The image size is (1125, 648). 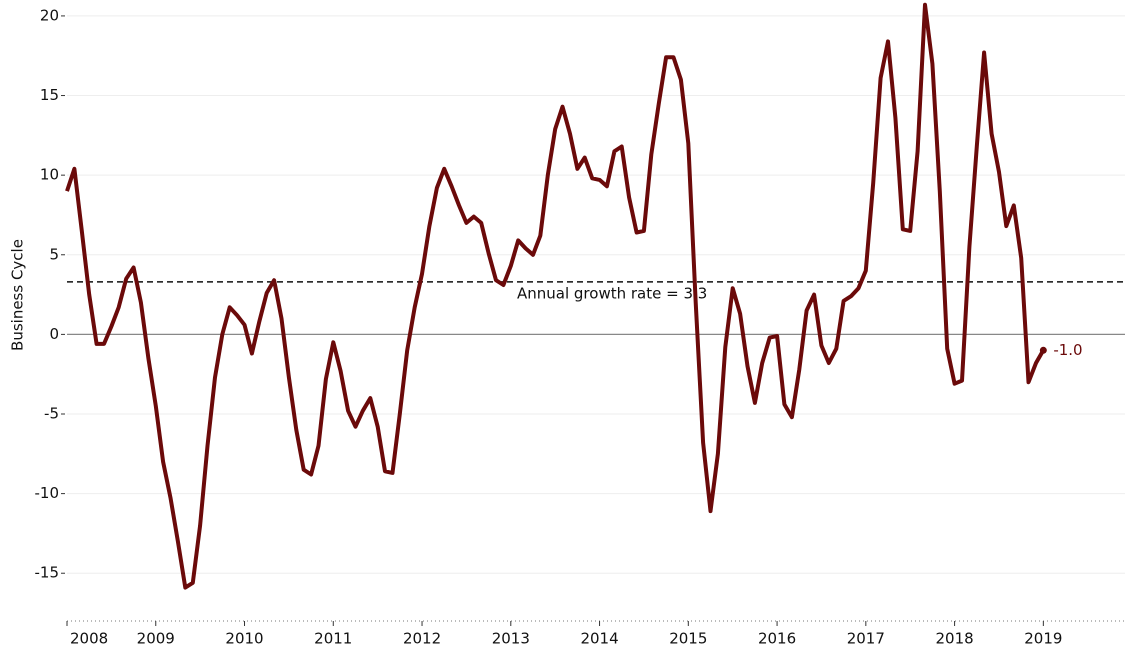 I want to click on y-tick-label: -5, so click(x=51, y=414).